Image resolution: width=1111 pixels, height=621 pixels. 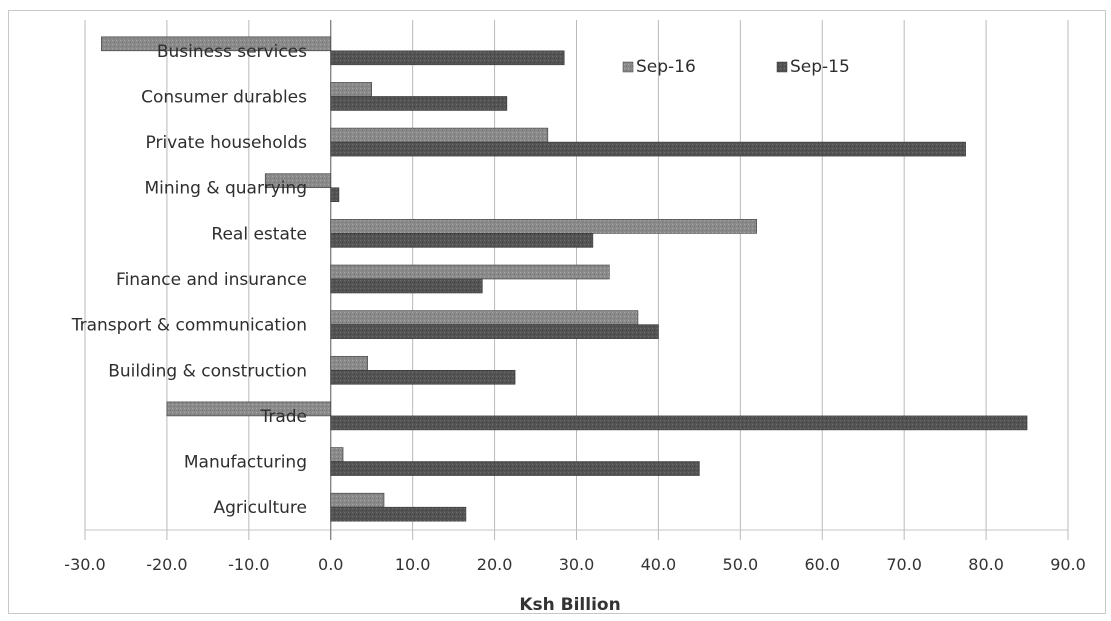 What do you see at coordinates (211, 280) in the screenshot?
I see `category-label: Finance and insurance` at bounding box center [211, 280].